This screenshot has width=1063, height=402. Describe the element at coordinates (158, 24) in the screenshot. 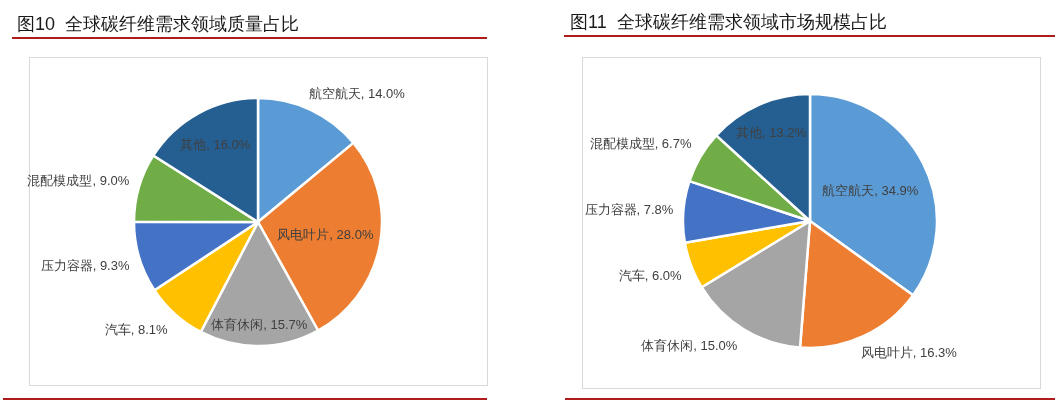

I see `chart-title: 图10 全球碳纤维需求领域质量占比` at that location.